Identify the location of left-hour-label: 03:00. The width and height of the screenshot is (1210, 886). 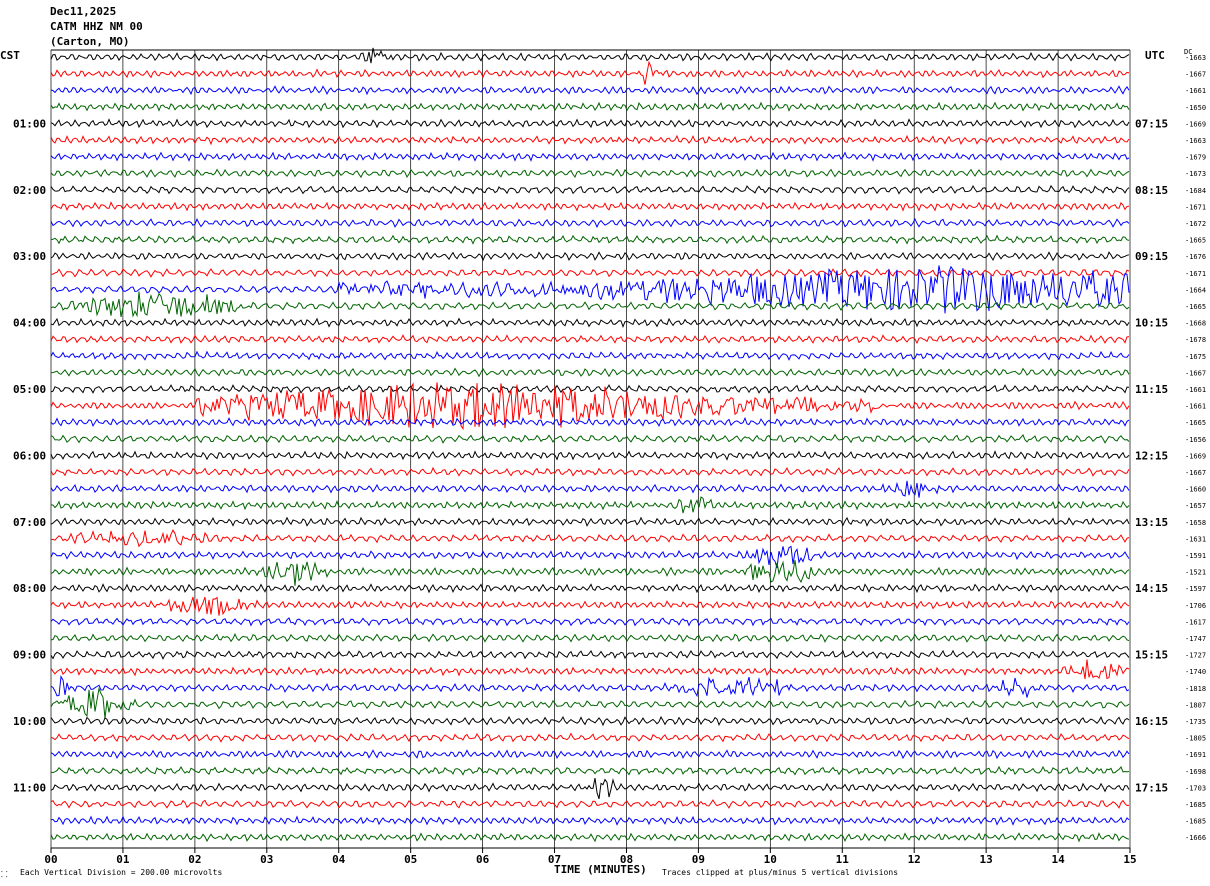
(29, 256).